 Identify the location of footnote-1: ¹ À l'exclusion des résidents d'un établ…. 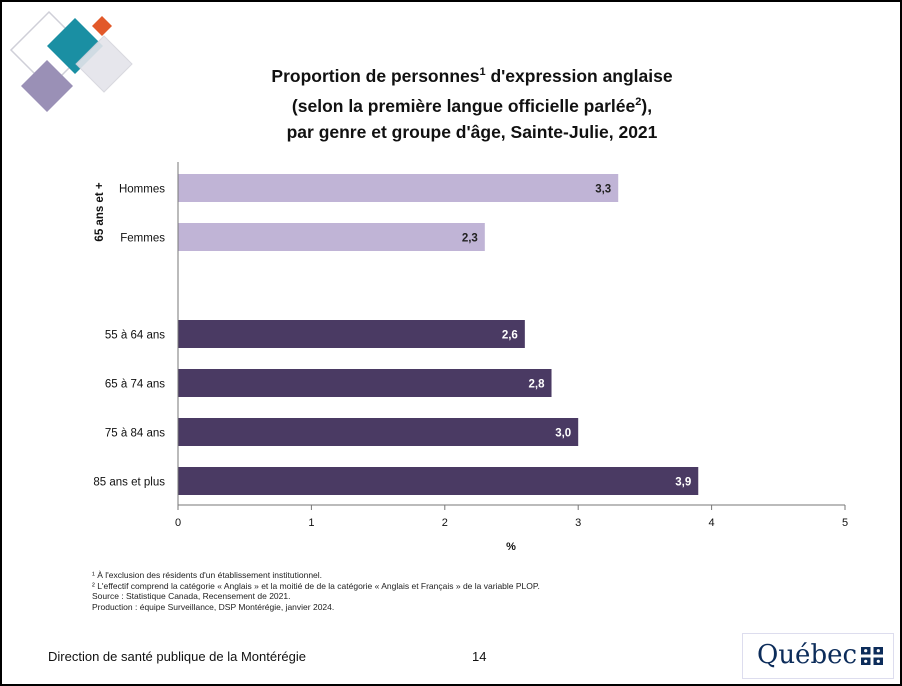
(316, 575).